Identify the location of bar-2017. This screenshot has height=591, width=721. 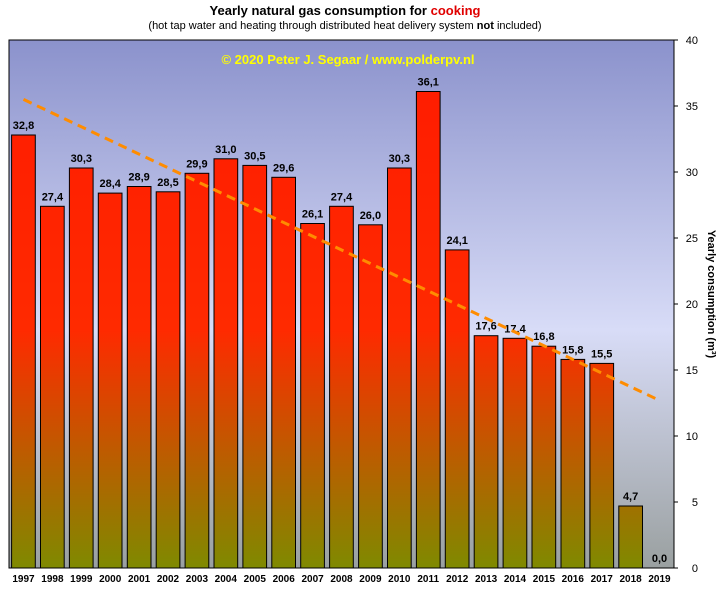
(602, 465).